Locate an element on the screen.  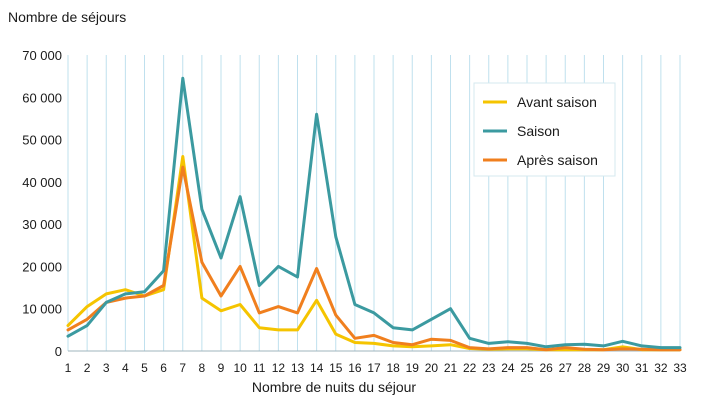
x-tick-label: 22 is located at coordinates (470, 368).